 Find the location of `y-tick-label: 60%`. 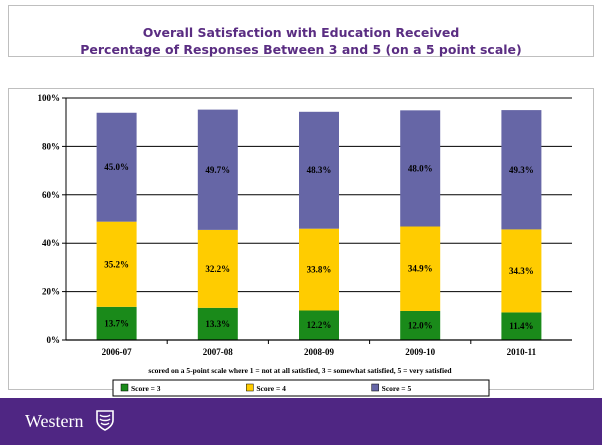

y-tick-label: 60% is located at coordinates (51, 195).